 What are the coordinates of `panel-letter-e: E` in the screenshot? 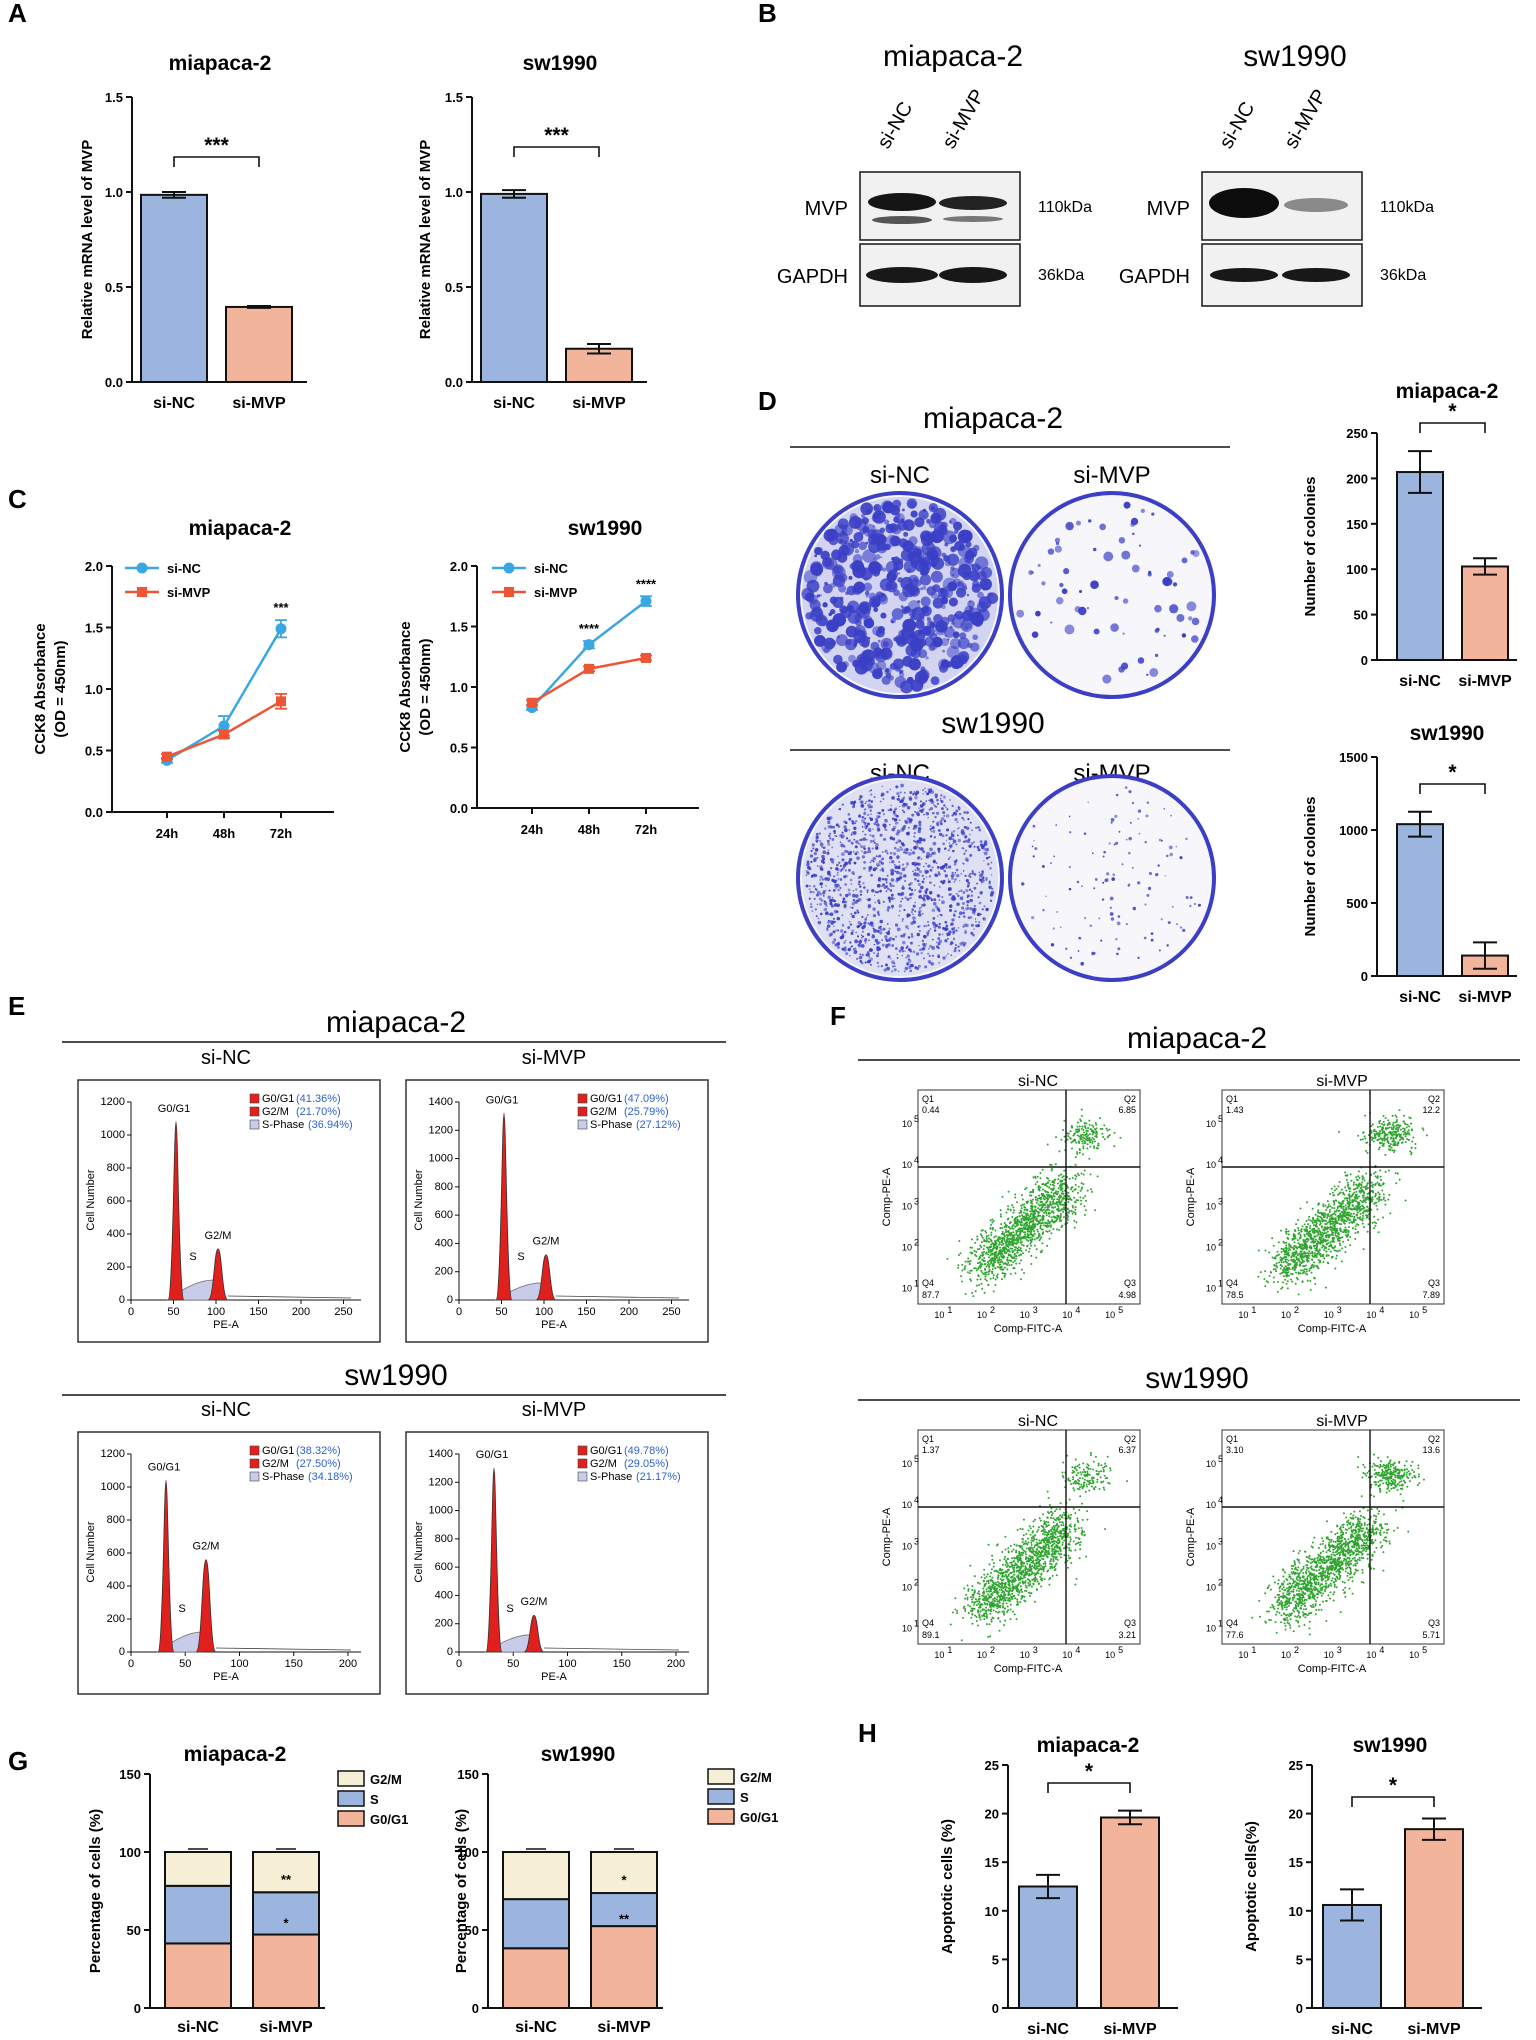 It's located at (16, 1006).